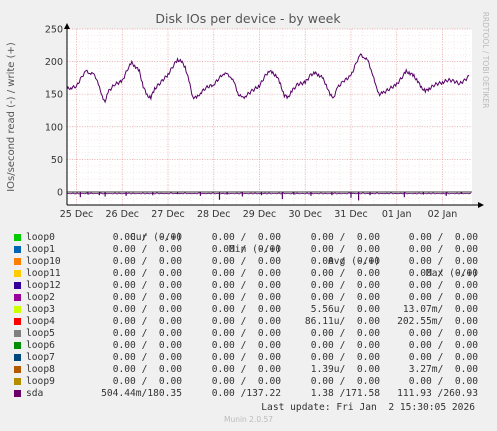 The image size is (497, 431). What do you see at coordinates (54, 95) in the screenshot?
I see `y-tick-label: 150` at bounding box center [54, 95].